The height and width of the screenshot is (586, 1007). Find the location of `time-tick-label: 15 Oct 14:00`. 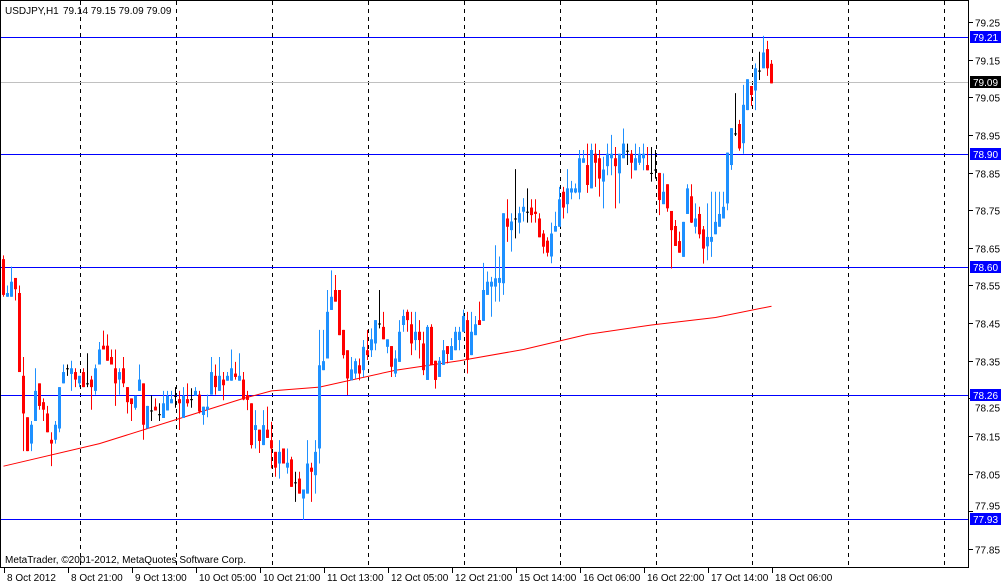

time-tick-label: 15 Oct 14:00 is located at coordinates (548, 578).